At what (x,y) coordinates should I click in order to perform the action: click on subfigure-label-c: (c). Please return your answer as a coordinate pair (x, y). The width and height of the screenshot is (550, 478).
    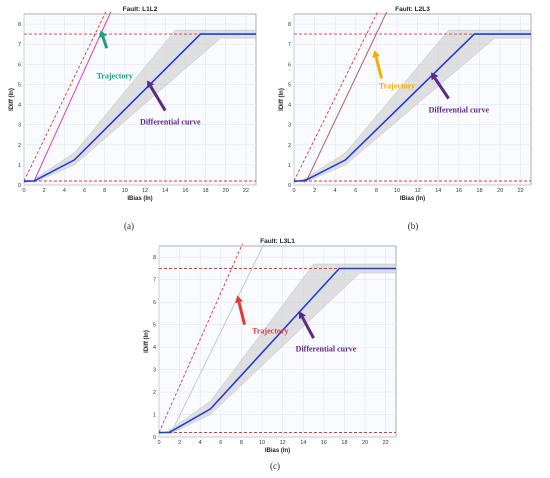
    Looking at the image, I should click on (275, 466).